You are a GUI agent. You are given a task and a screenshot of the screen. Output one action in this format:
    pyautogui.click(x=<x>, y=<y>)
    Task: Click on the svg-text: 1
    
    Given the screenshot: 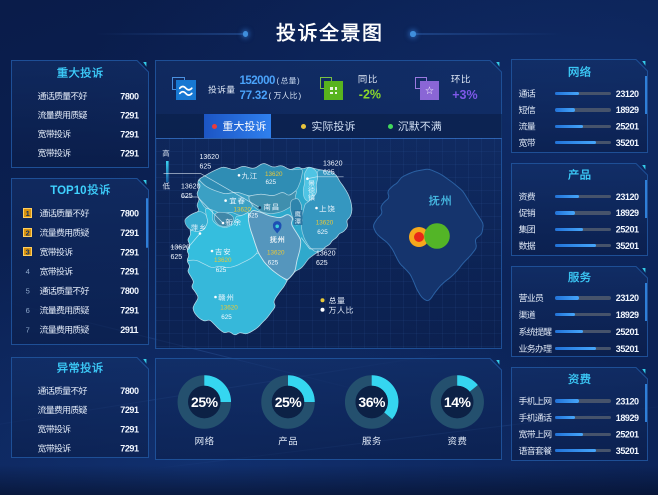 What is the action you would take?
    pyautogui.click(x=28, y=213)
    